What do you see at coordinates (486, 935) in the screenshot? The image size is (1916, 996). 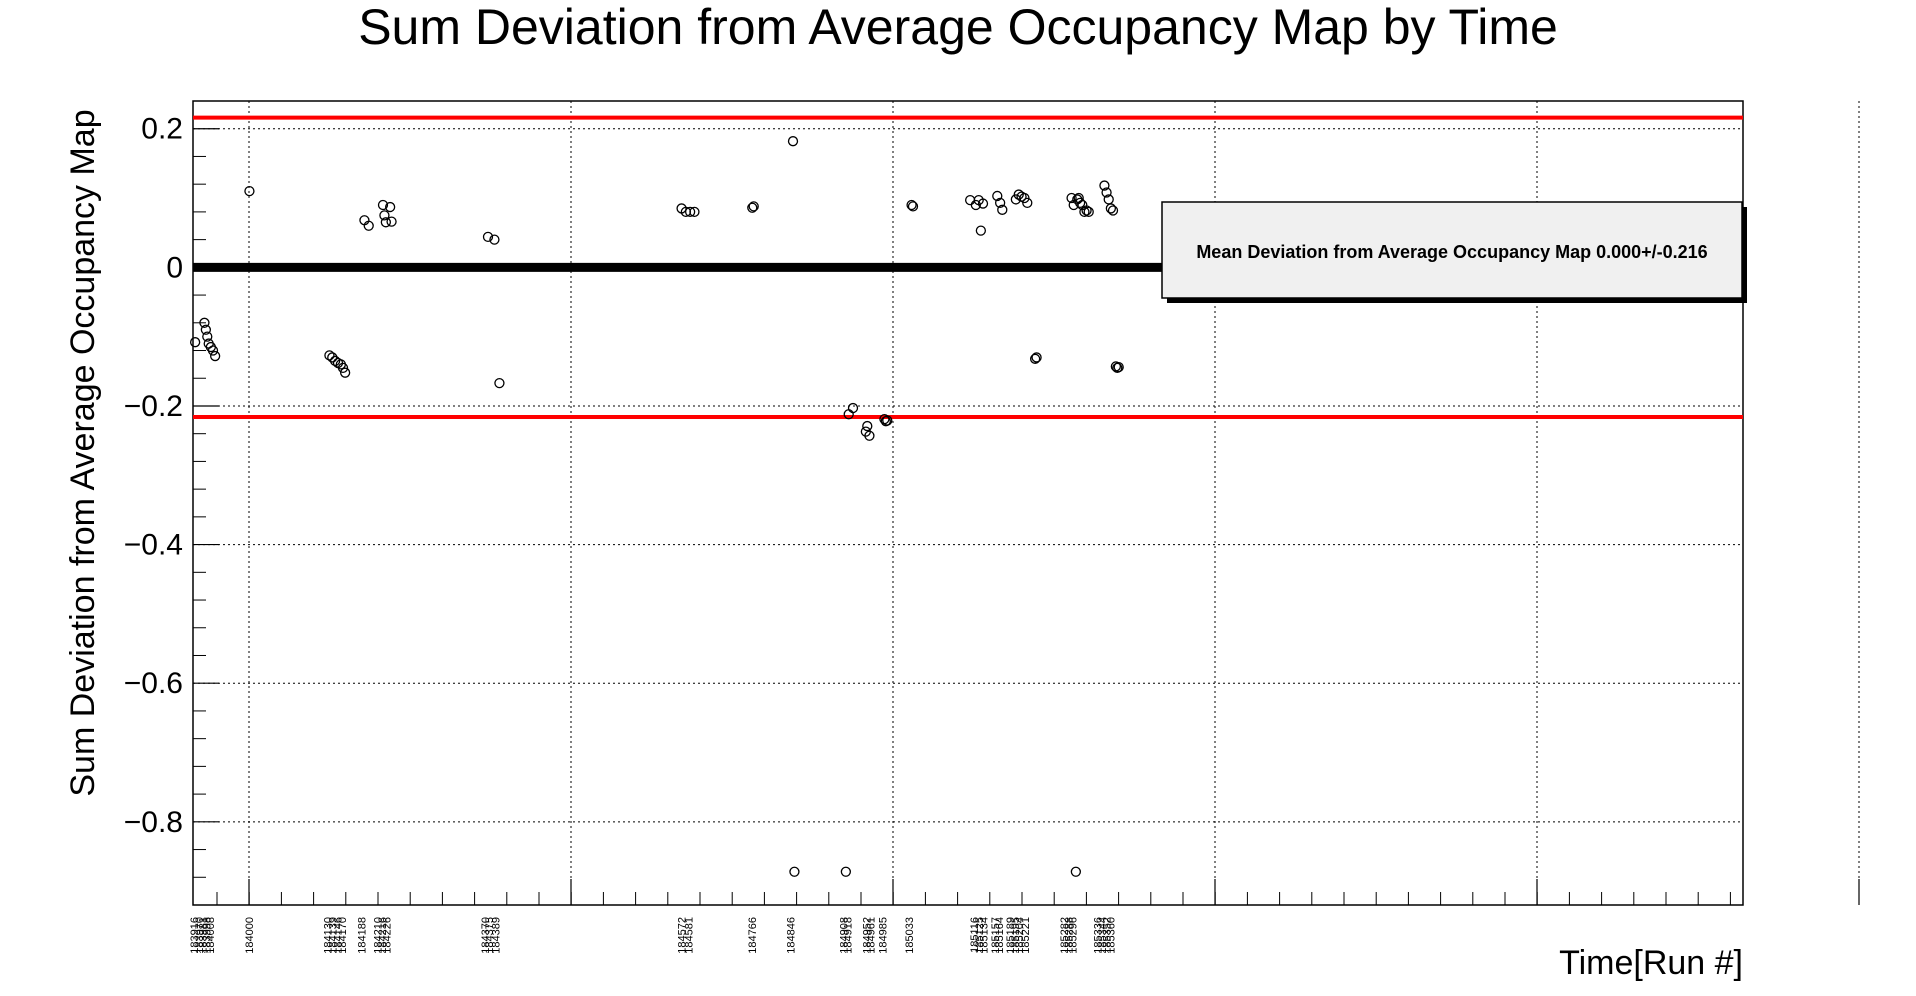 I see `x-tick-label: 184370` at bounding box center [486, 935].